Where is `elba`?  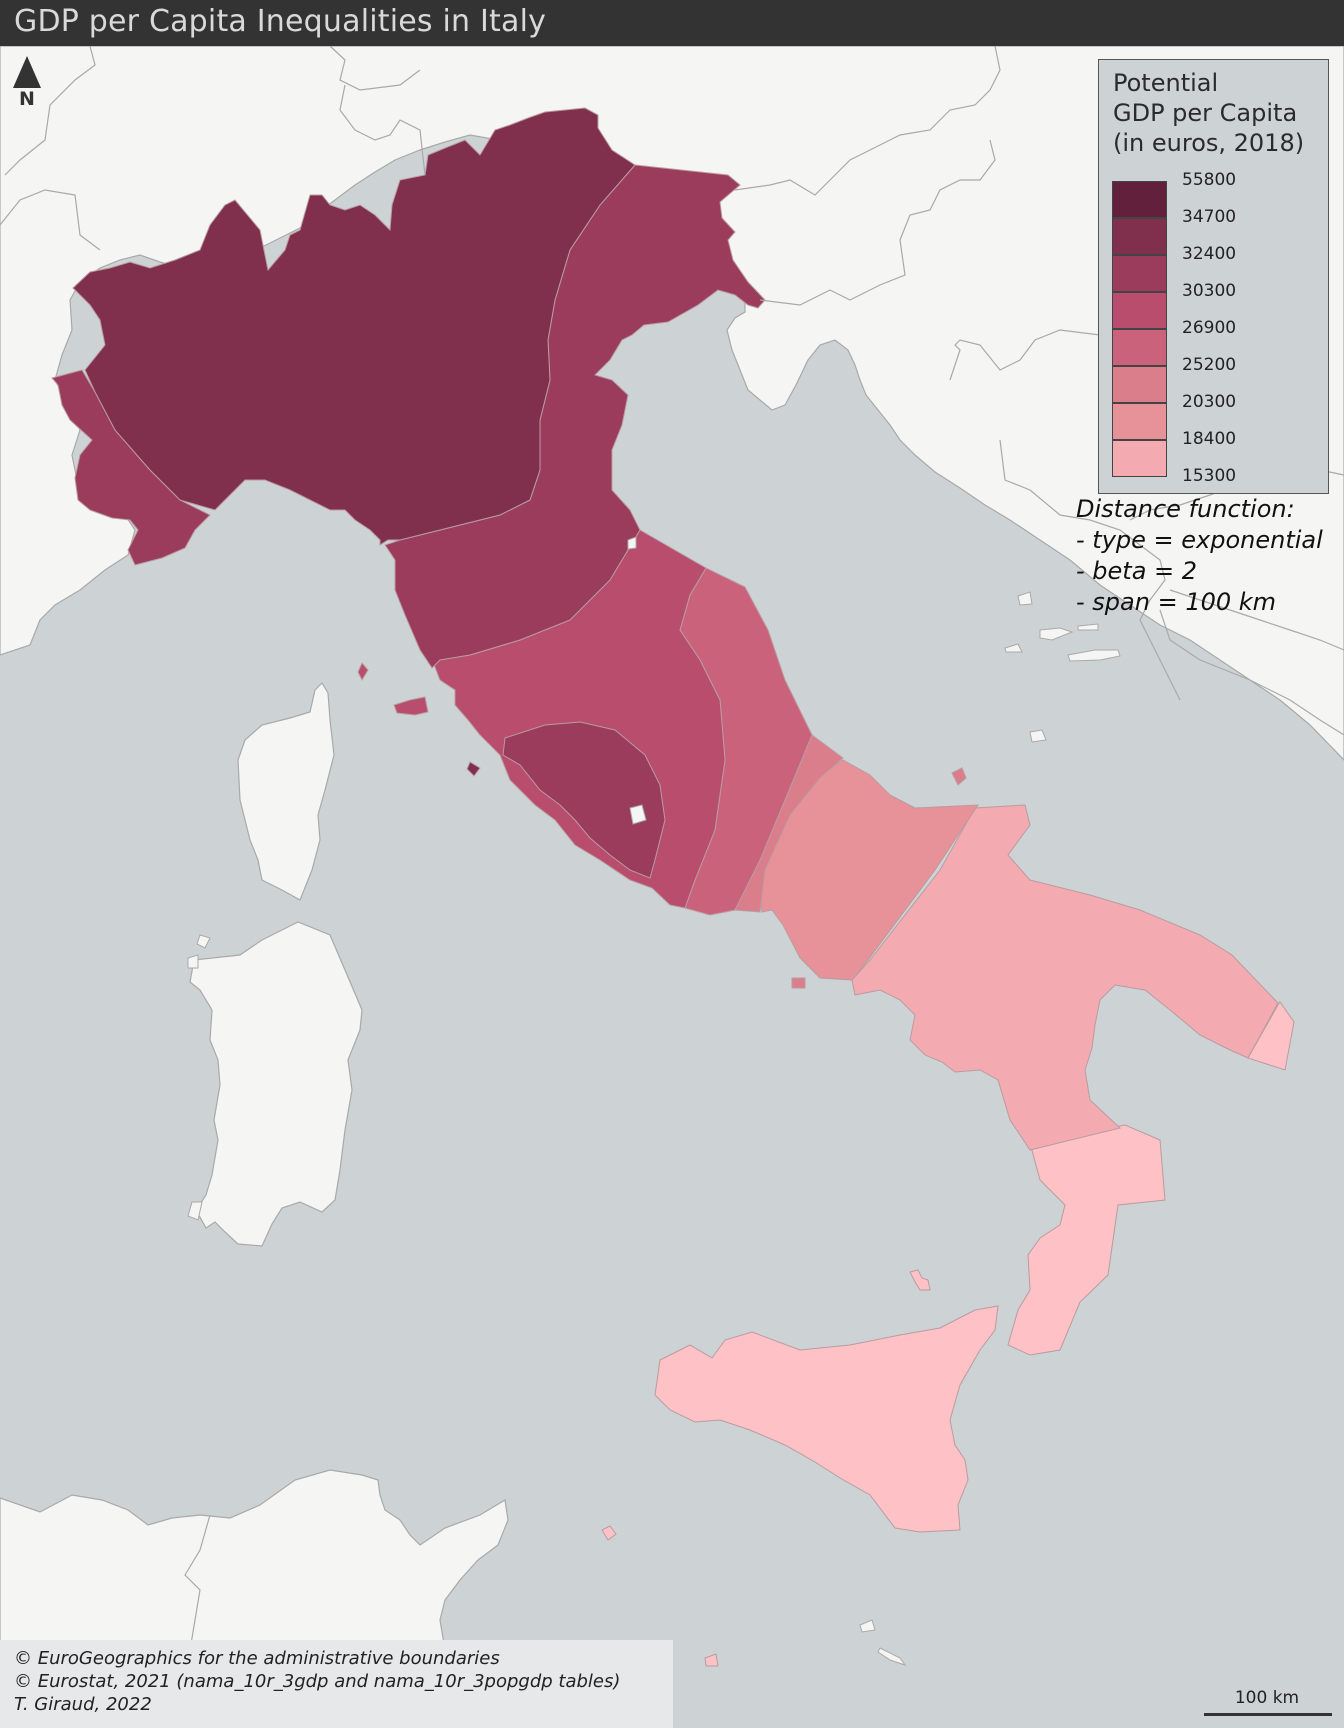 elba is located at coordinates (411, 706).